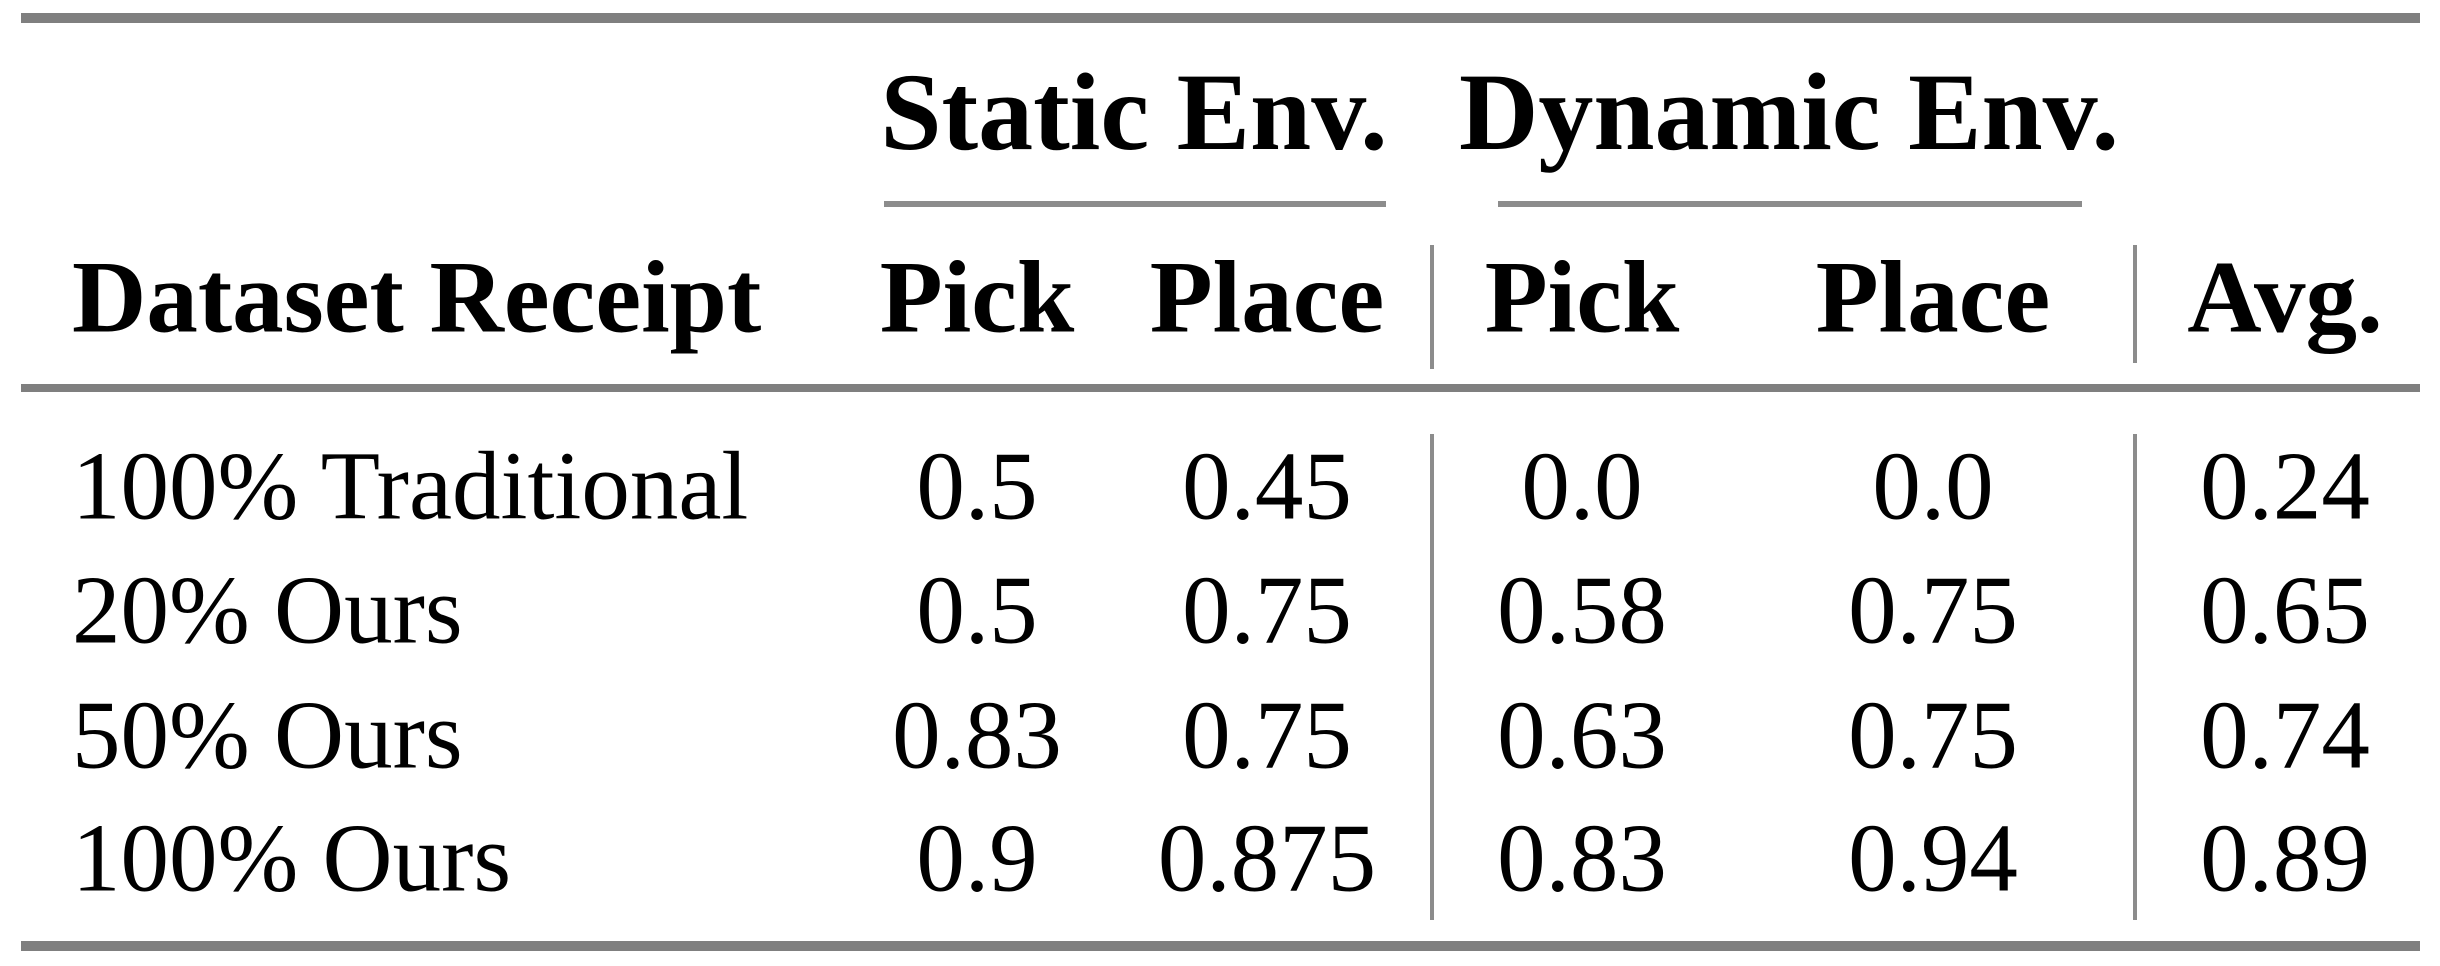 The image size is (2440, 966). I want to click on row-label: 20% Ours, so click(267, 610).